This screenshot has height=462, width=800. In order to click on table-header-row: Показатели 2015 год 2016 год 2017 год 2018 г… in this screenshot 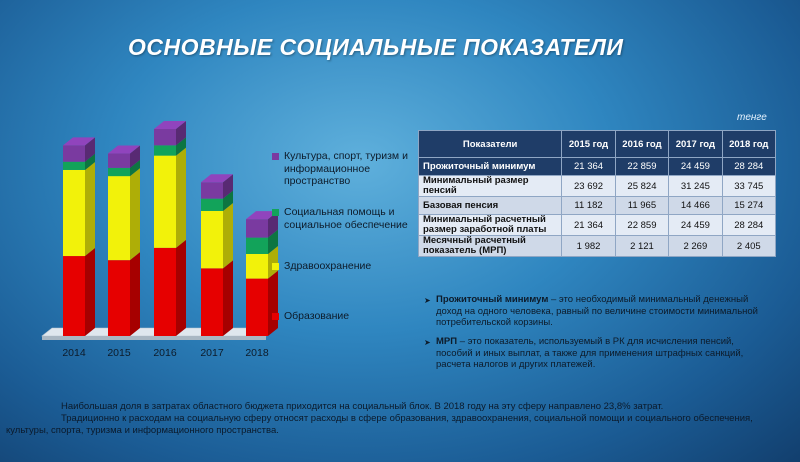, I will do `click(597, 144)`.